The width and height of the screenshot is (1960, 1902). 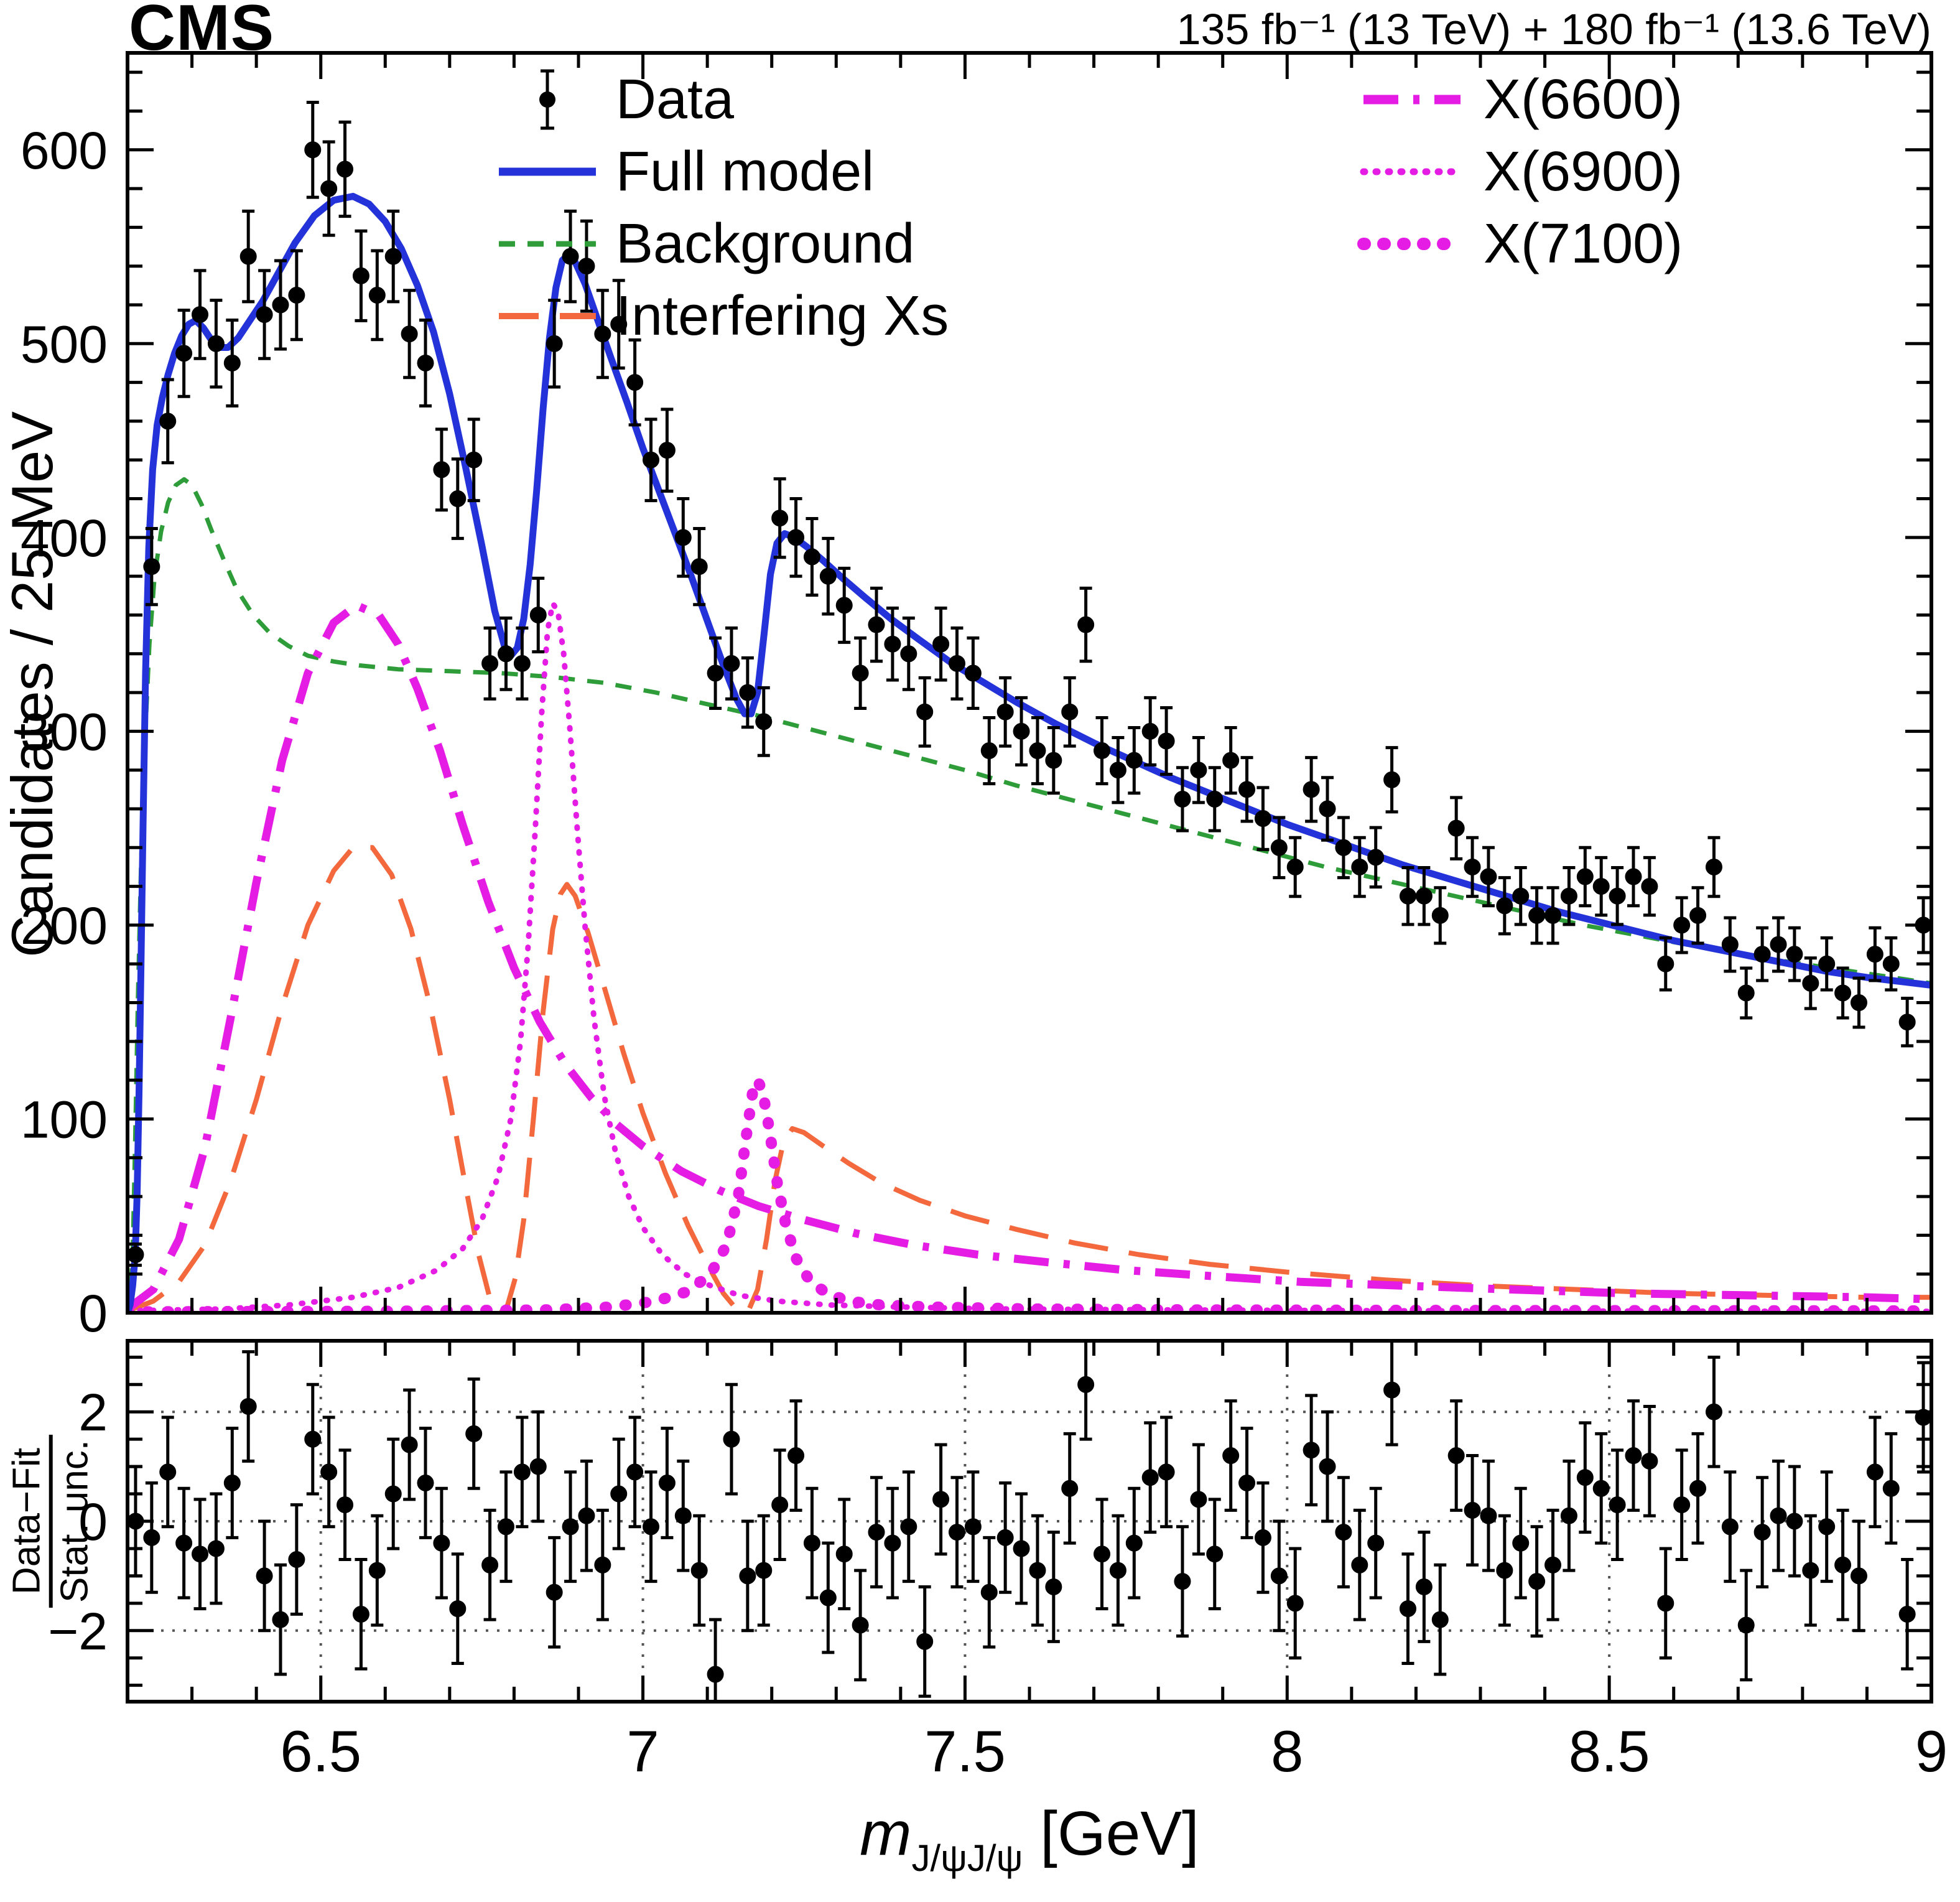 What do you see at coordinates (675, 99) in the screenshot?
I see `legend-label-data: Data` at bounding box center [675, 99].